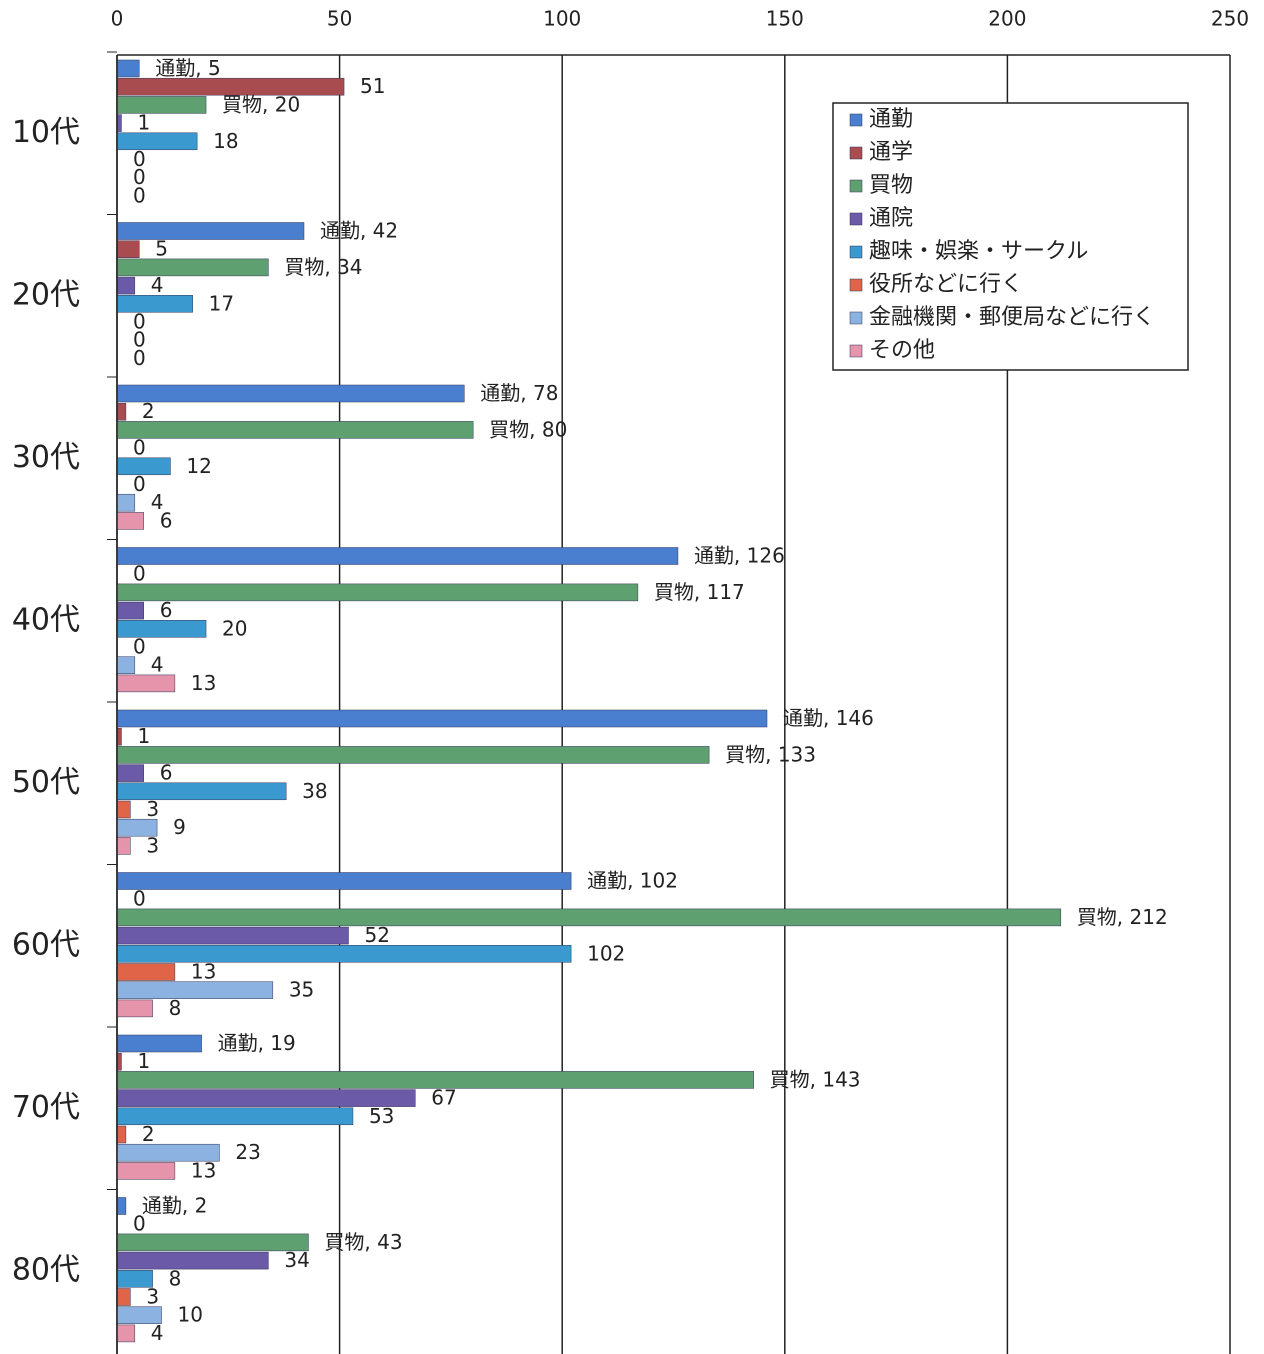 This screenshot has height=1354, width=1264. I want to click on legend-label: 趣味・娯楽・サークル, so click(978, 251).